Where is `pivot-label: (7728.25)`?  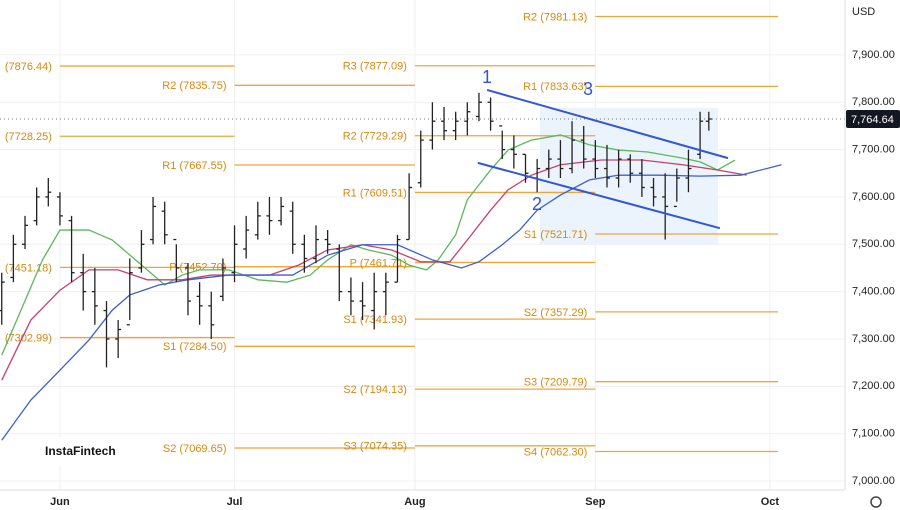 pivot-label: (7728.25) is located at coordinates (28, 137).